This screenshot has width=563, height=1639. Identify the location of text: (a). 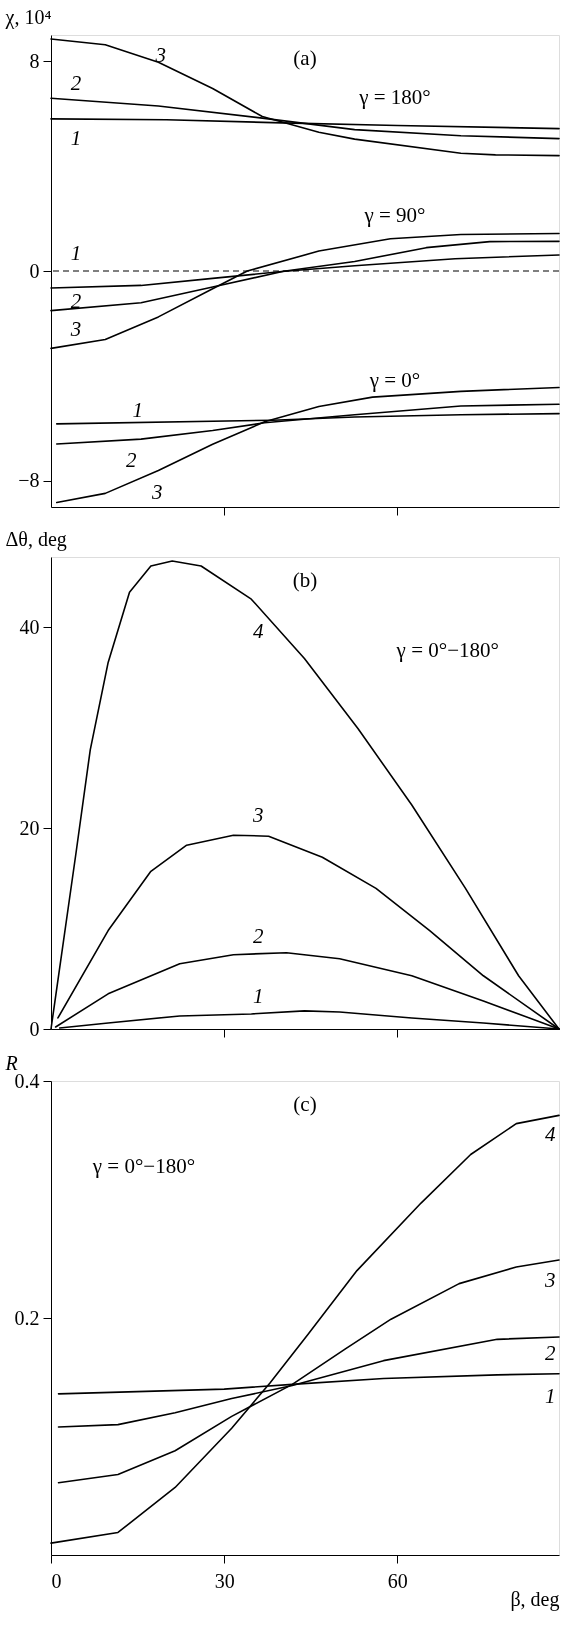
(305, 58).